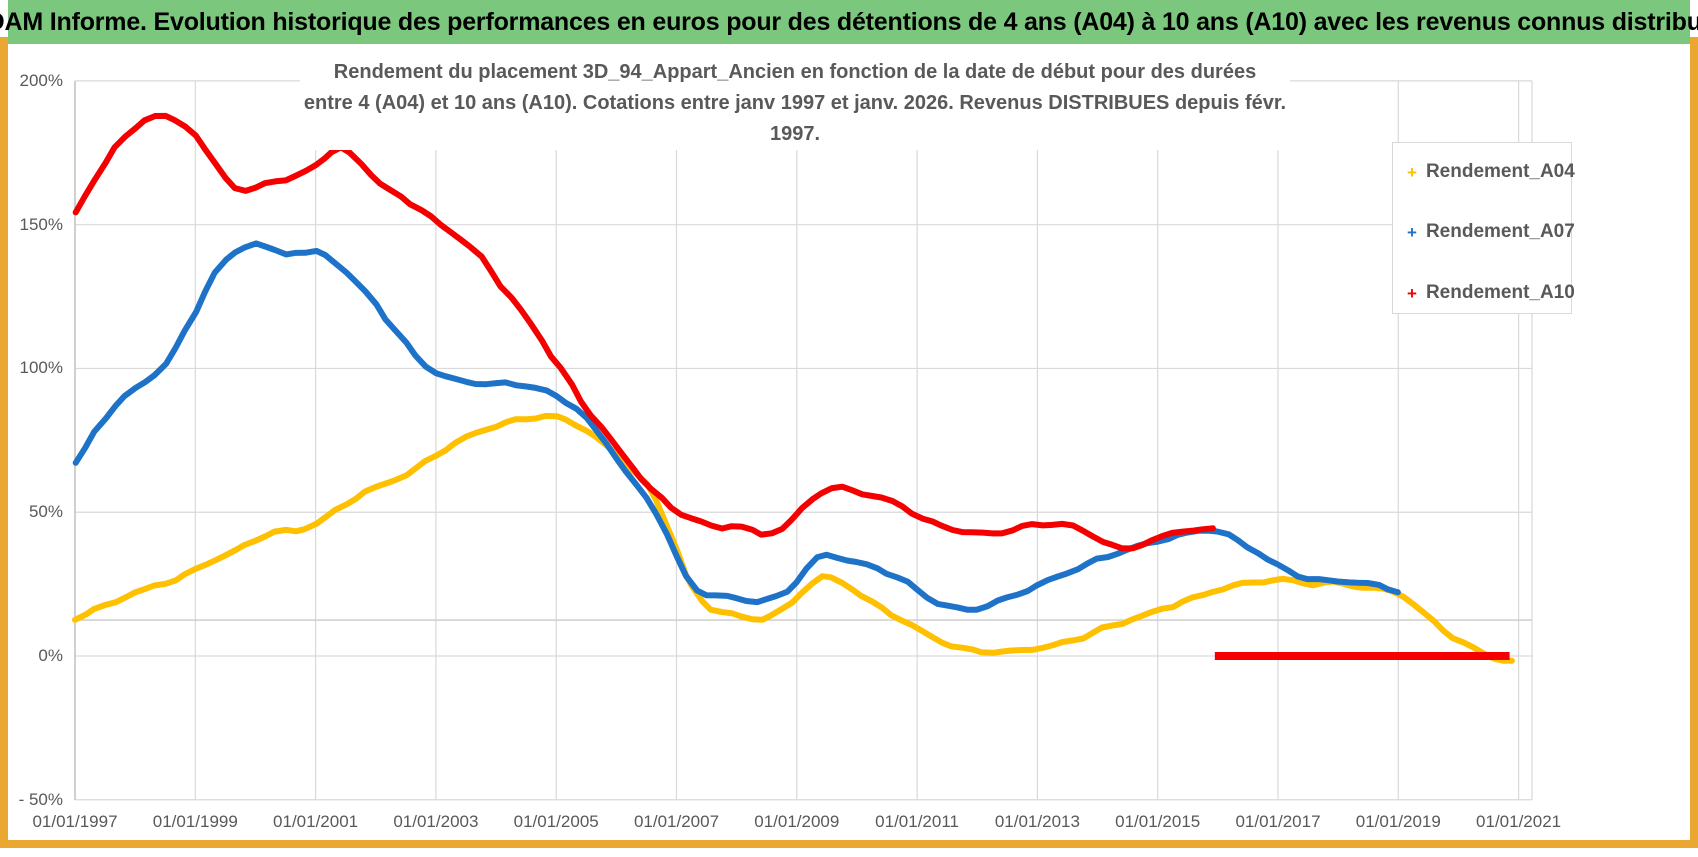 The width and height of the screenshot is (1698, 857). Describe the element at coordinates (1519, 821) in the screenshot. I see `x-tick-label: 01/01/2021` at that location.